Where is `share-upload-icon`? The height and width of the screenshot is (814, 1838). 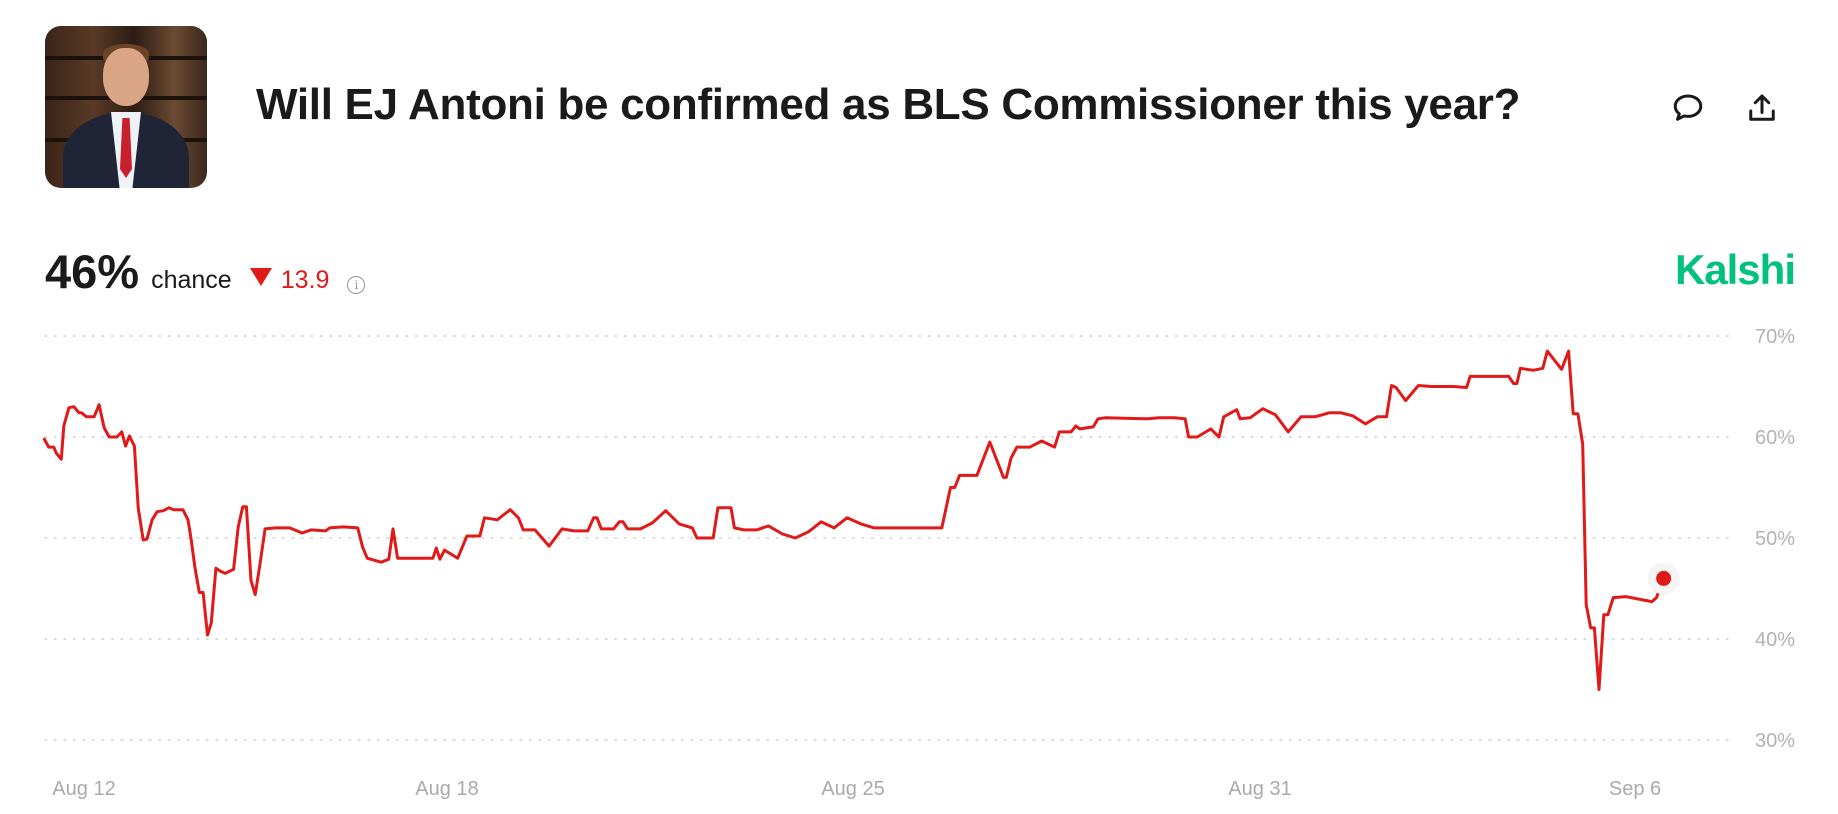
share-upload-icon is located at coordinates (1762, 107).